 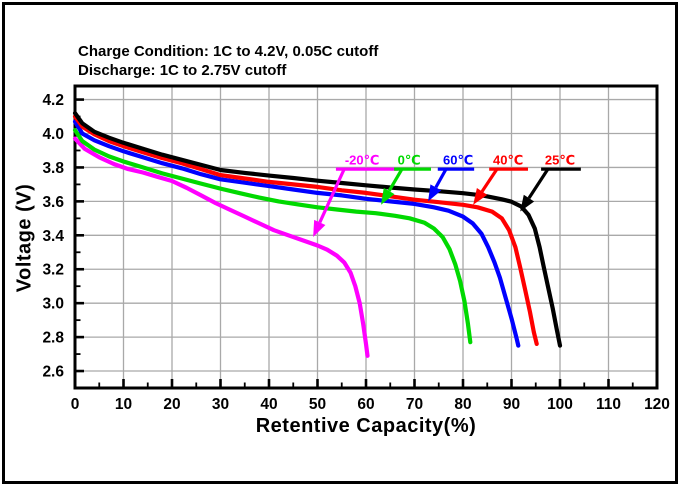 I want to click on y-tick-label: 4.0, so click(x=53, y=134).